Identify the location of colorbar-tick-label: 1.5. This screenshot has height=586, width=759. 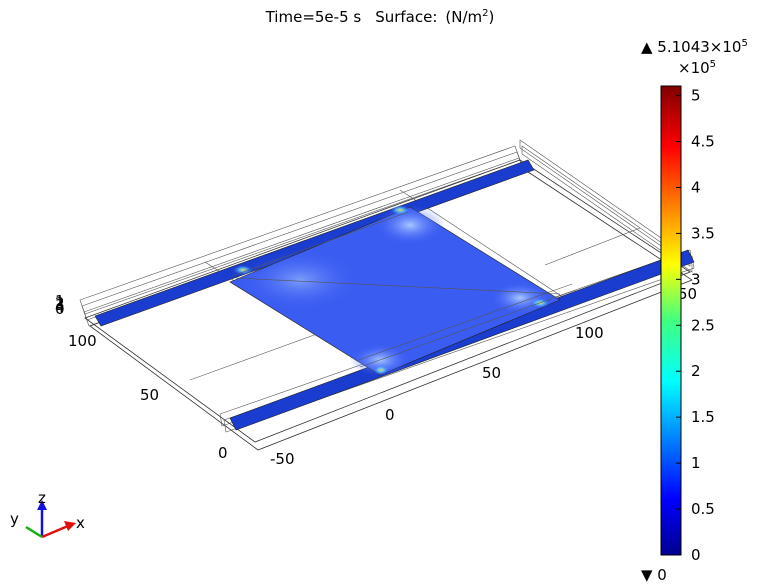
(703, 417).